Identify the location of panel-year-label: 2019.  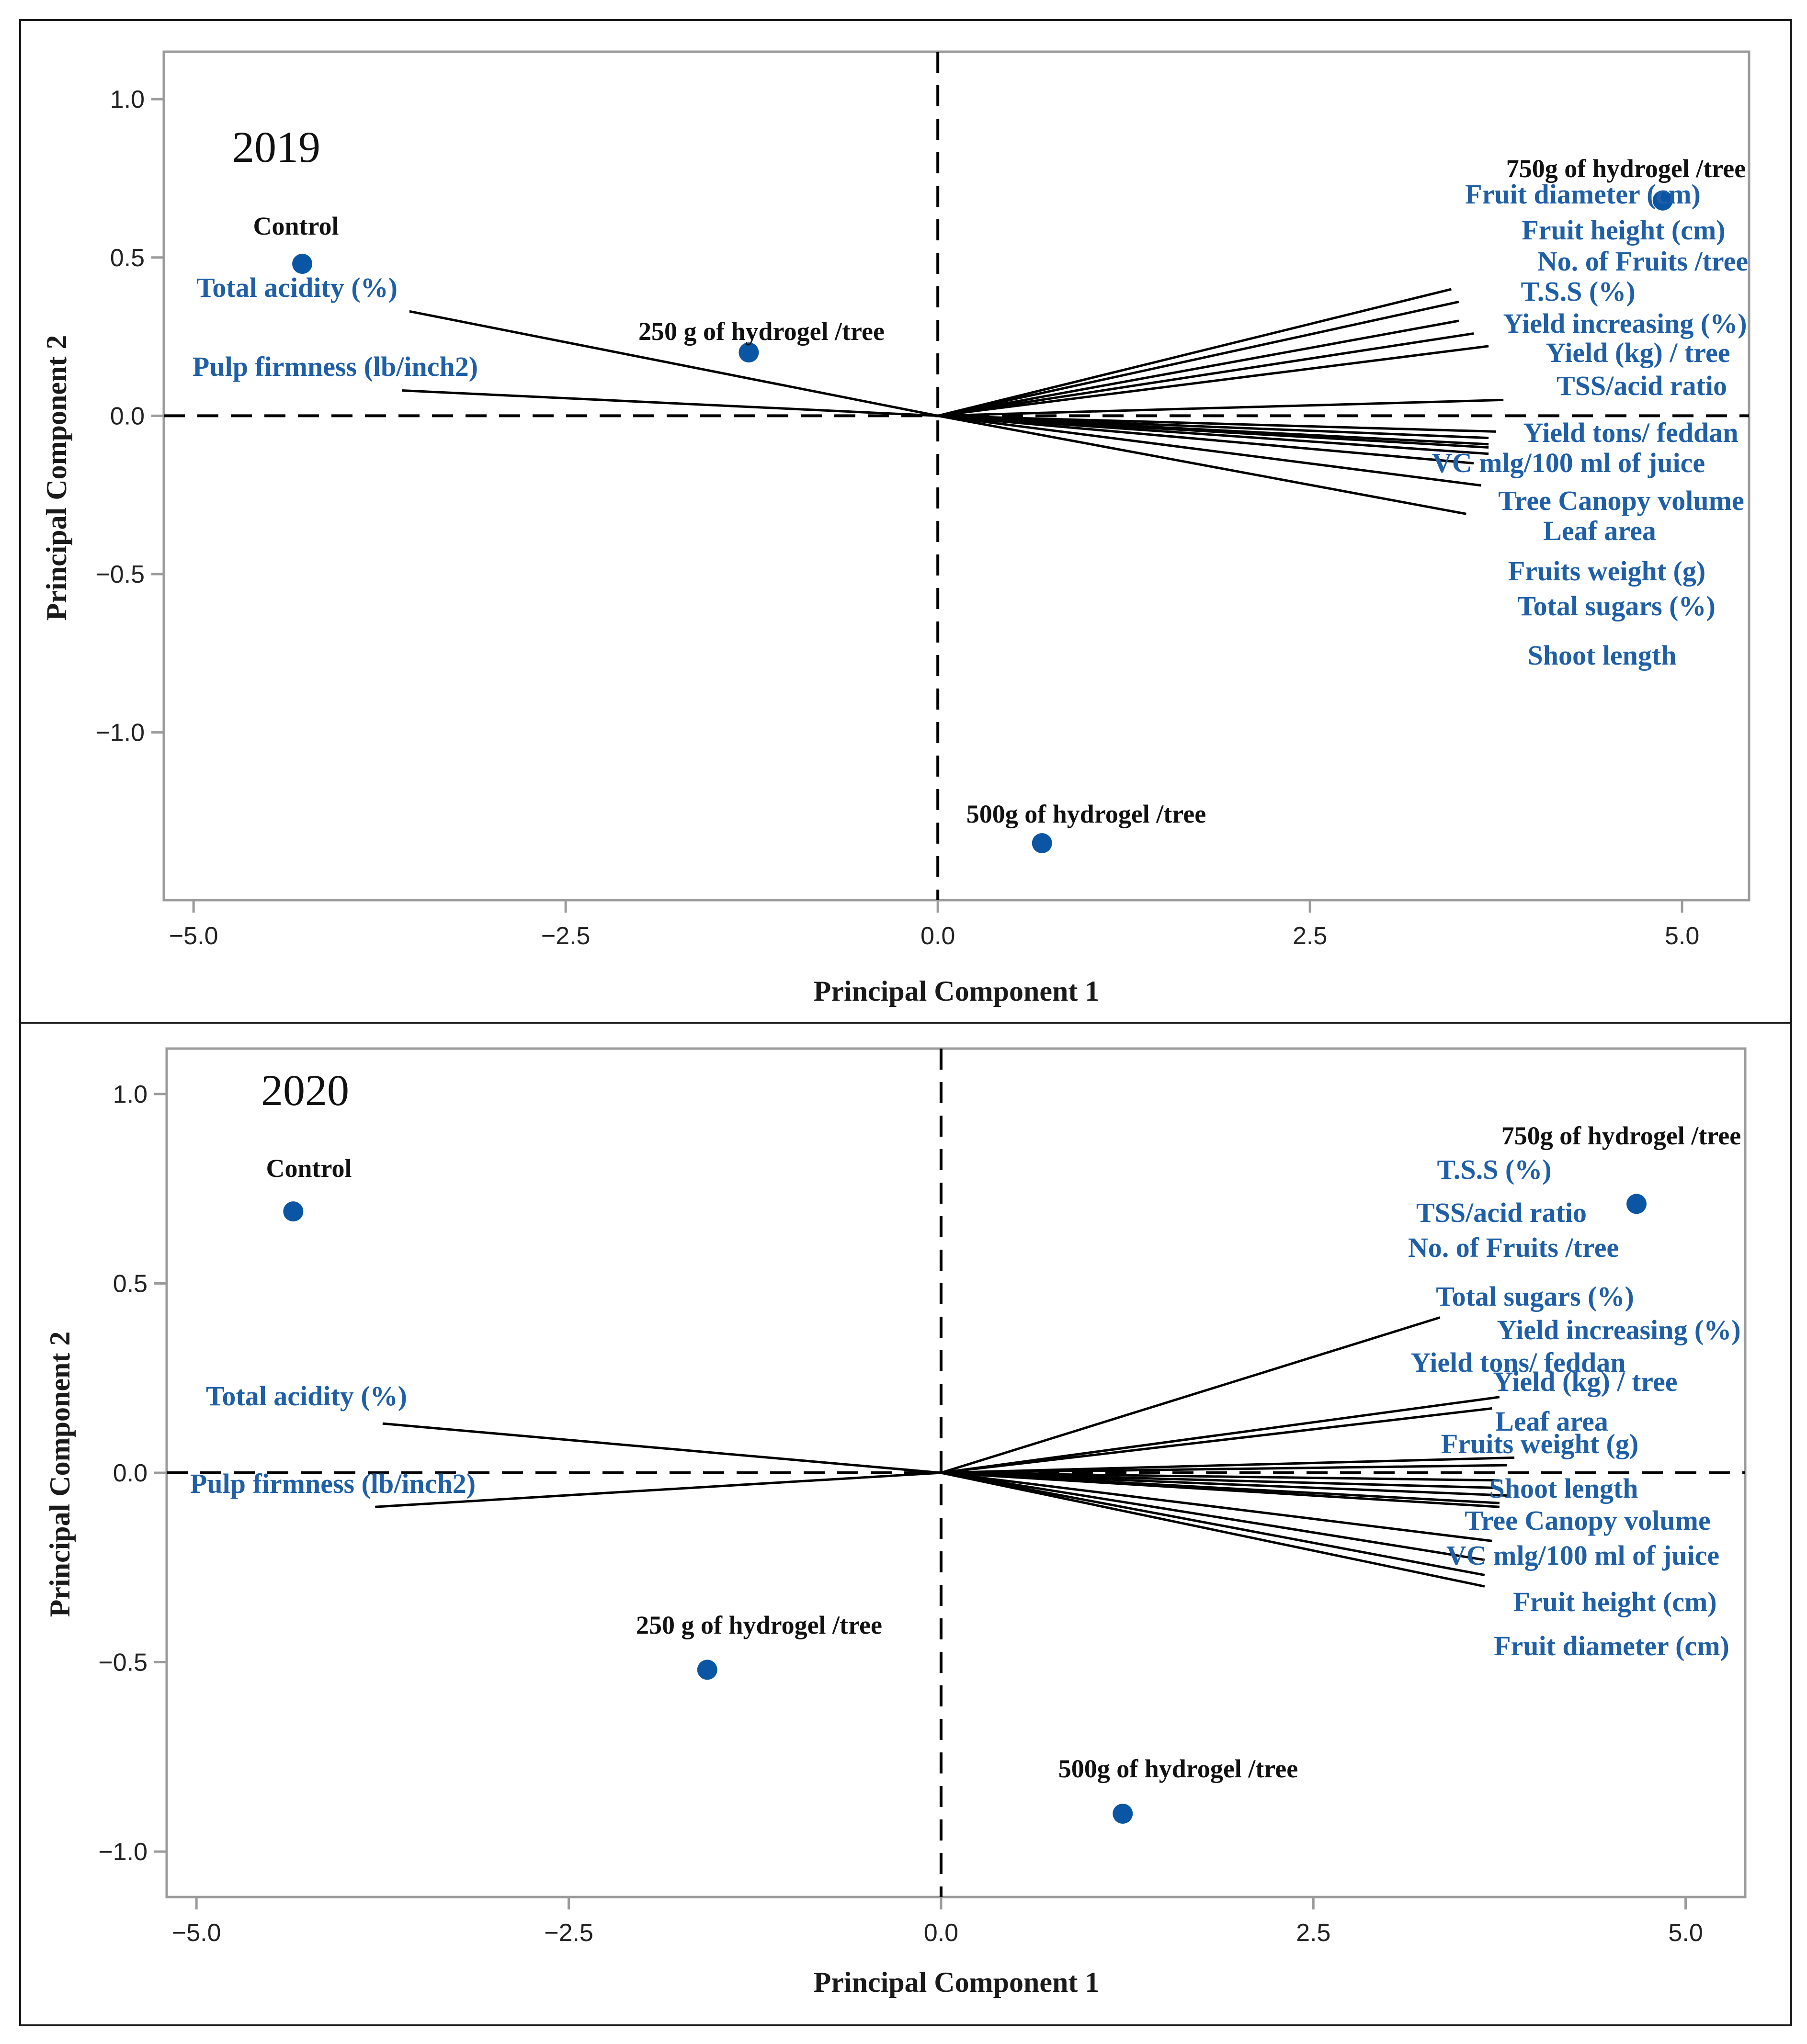
(276, 147).